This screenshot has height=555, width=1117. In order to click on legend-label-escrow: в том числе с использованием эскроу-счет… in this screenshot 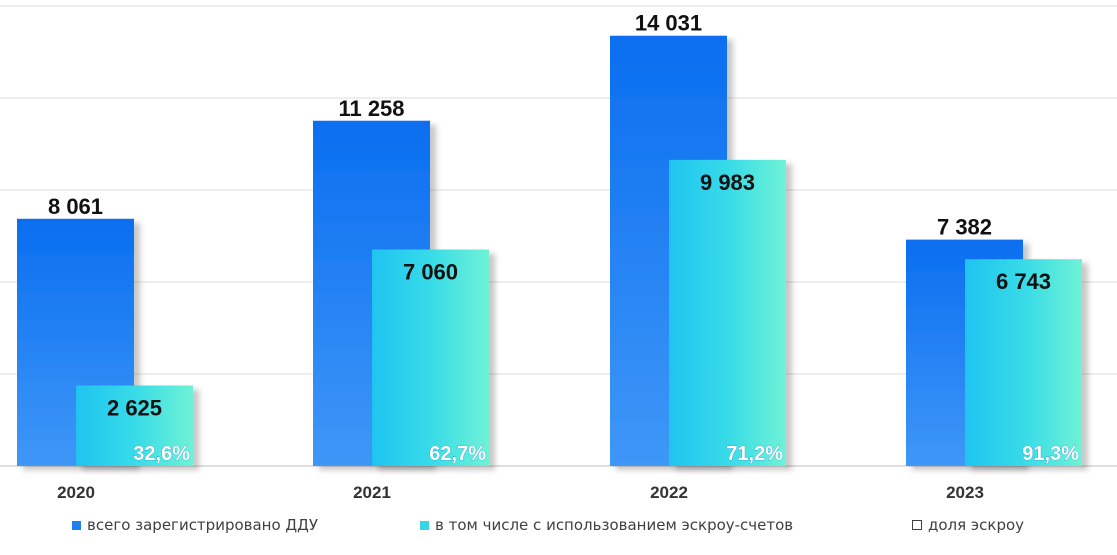, I will do `click(614, 525)`.